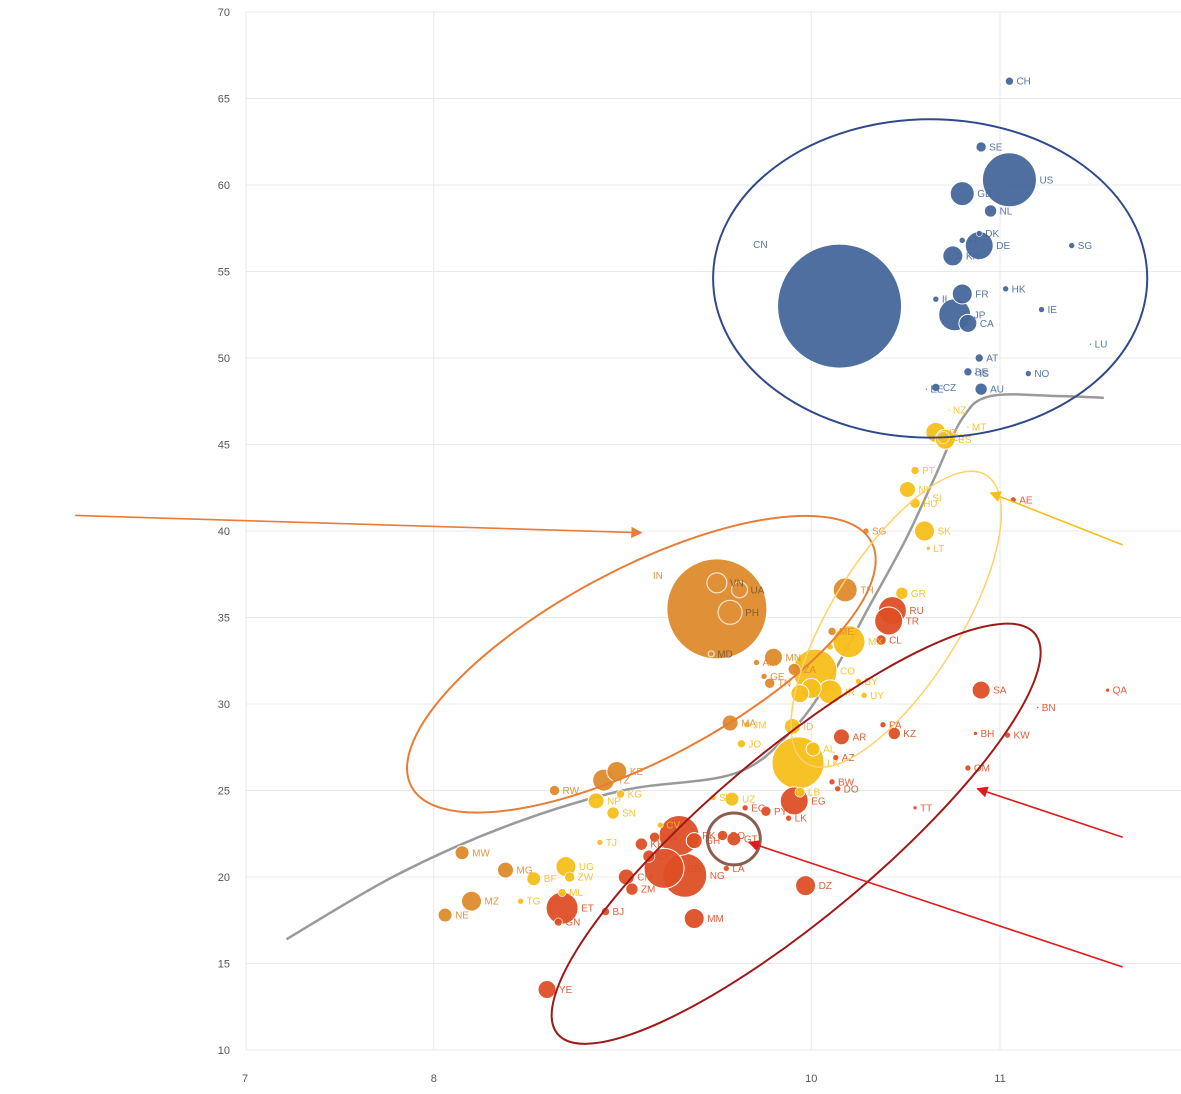 The width and height of the screenshot is (1181, 1094). What do you see at coordinates (1101, 345) in the screenshot?
I see `point-label: LU` at bounding box center [1101, 345].